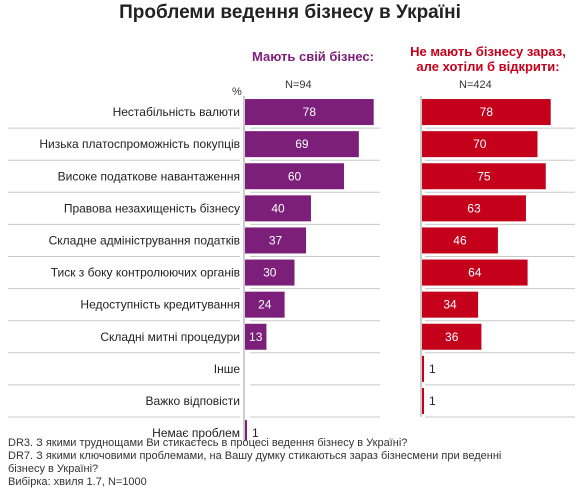 This screenshot has width=580, height=499. I want to click on bar-left-value: 24, so click(265, 305).